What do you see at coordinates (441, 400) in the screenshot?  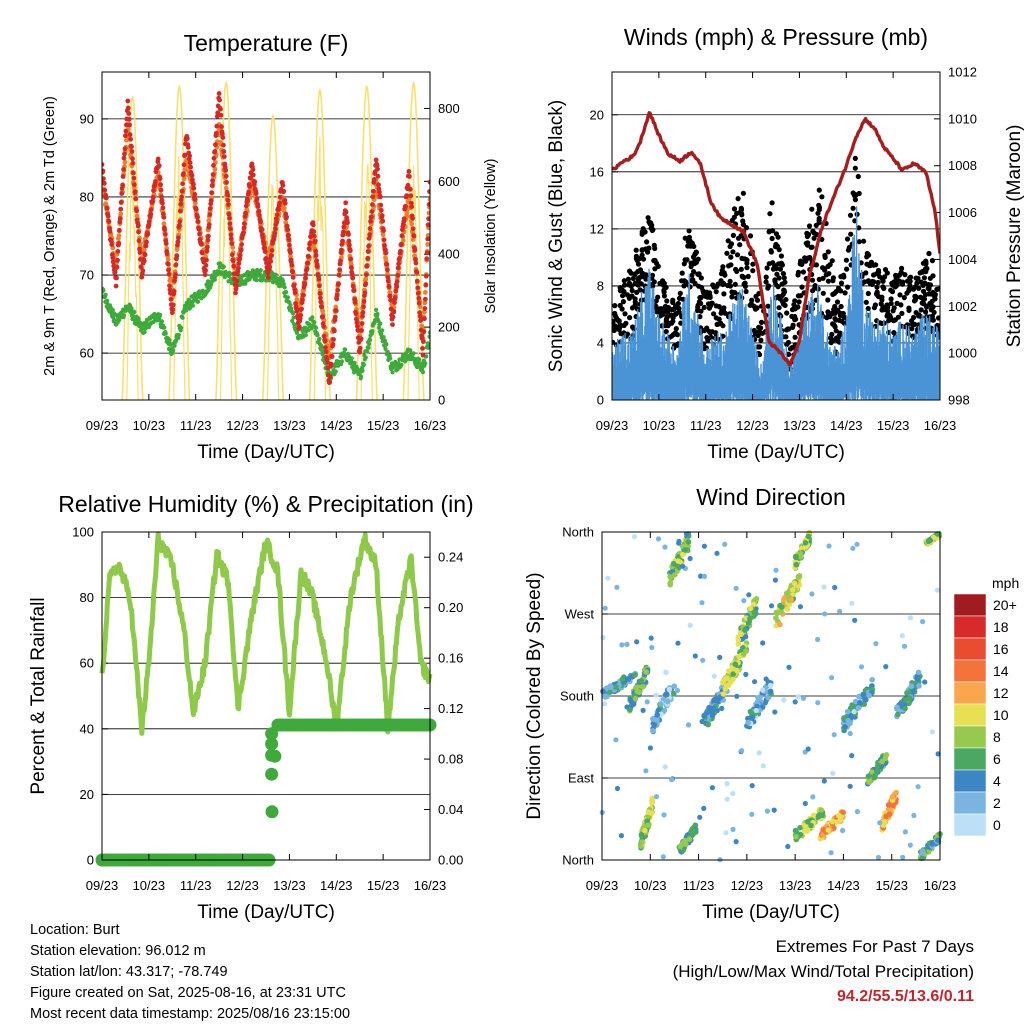 I see `temperature-y2tick-label: 0` at bounding box center [441, 400].